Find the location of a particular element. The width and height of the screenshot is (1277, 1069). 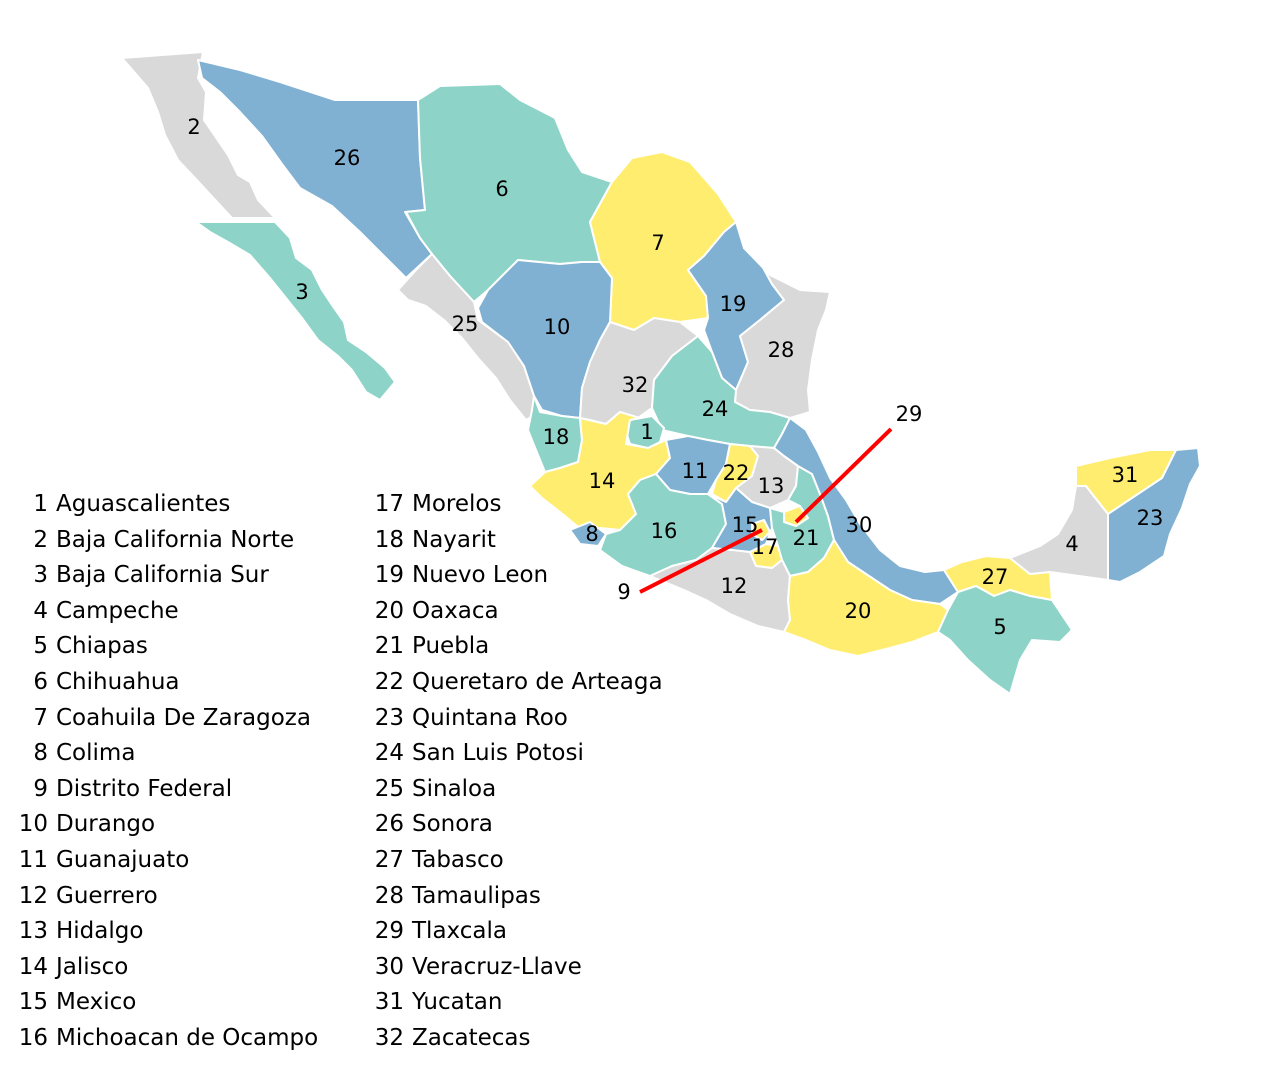

legend-state-name: Yucatan is located at coordinates (457, 1002).